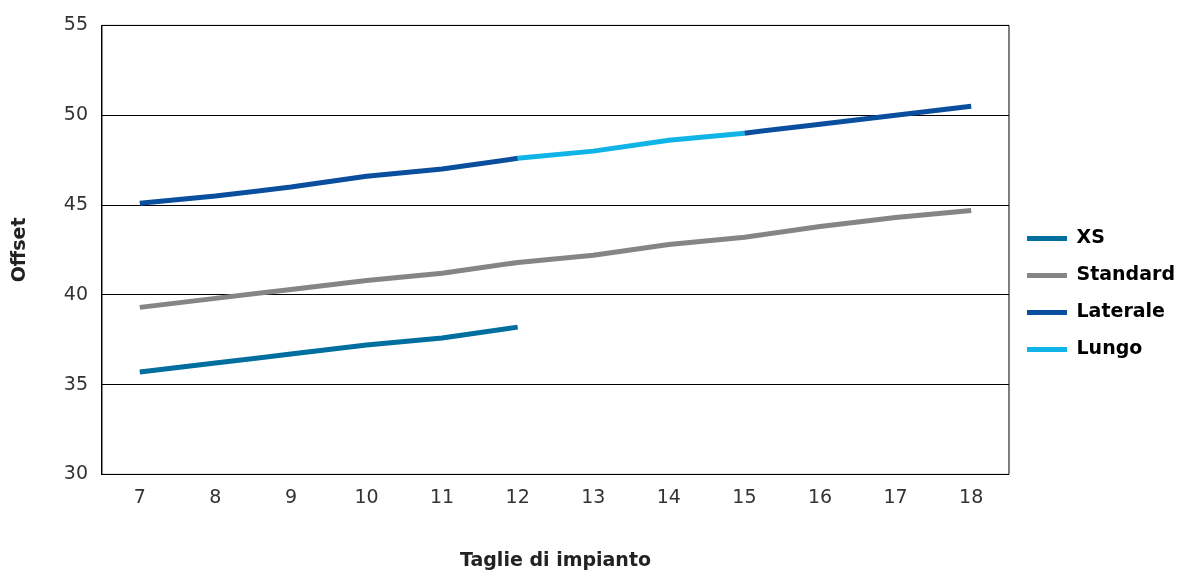 This screenshot has width=1193, height=584. I want to click on x-tick-label: 9, so click(290, 495).